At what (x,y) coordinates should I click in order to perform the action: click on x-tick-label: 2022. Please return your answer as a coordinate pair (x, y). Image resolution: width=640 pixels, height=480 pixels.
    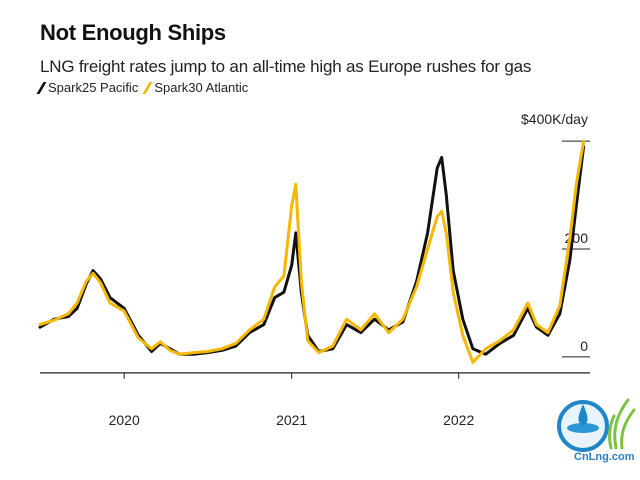
    Looking at the image, I should click on (458, 420).